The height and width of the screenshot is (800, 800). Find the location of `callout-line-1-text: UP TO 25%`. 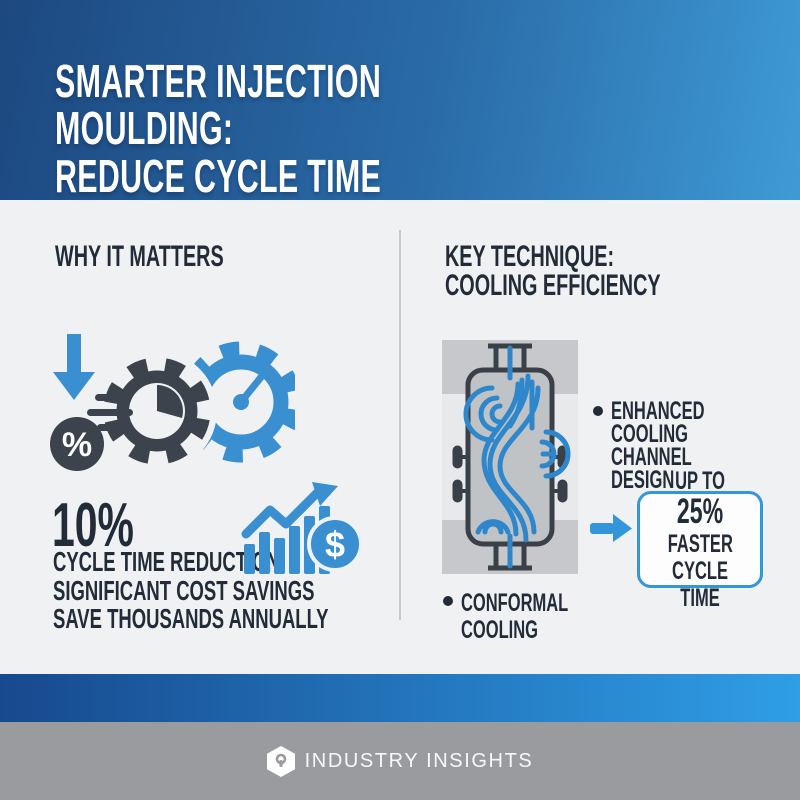

callout-line-1-text: UP TO 25% is located at coordinates (699, 498).